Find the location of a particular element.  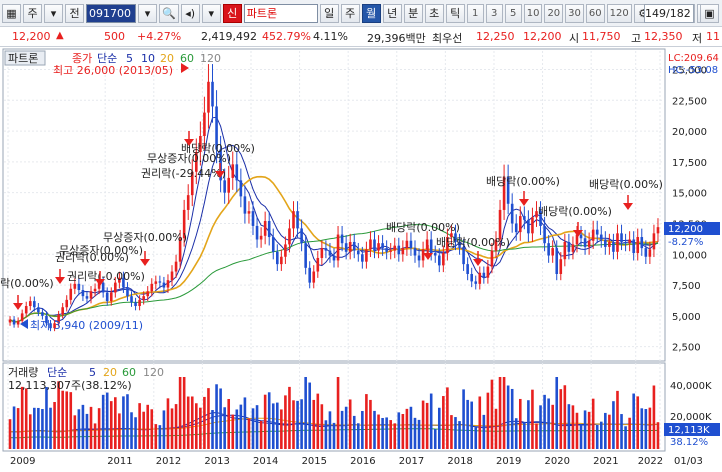

tab-tick: 틱 is located at coordinates (455, 13).